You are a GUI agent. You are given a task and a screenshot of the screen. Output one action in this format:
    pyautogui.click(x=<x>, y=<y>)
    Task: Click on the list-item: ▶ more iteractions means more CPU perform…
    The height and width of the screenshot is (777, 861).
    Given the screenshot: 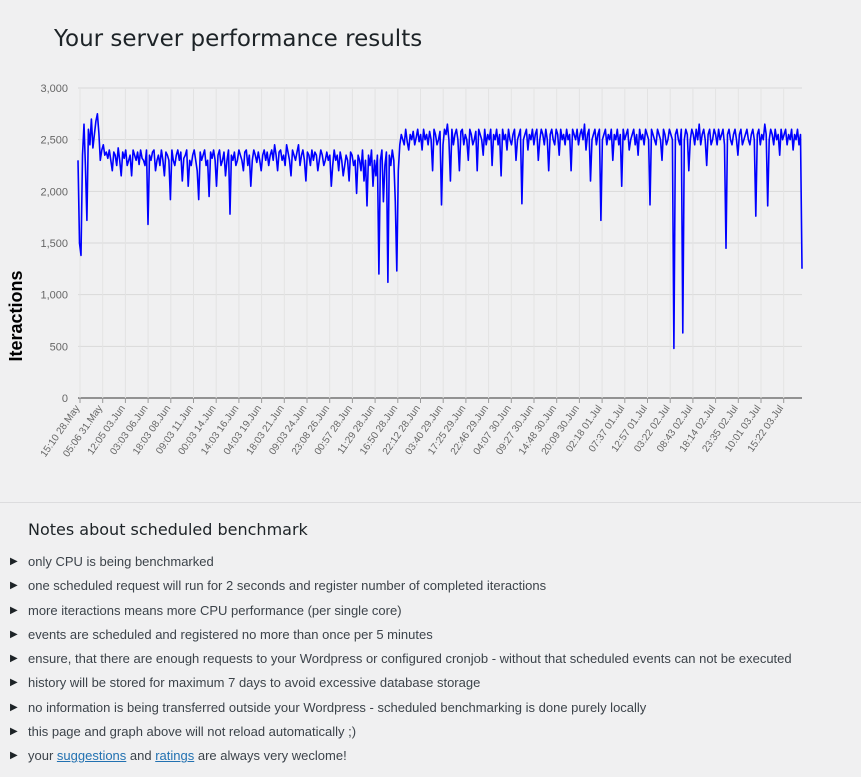 What is the action you would take?
    pyautogui.click(x=401, y=612)
    